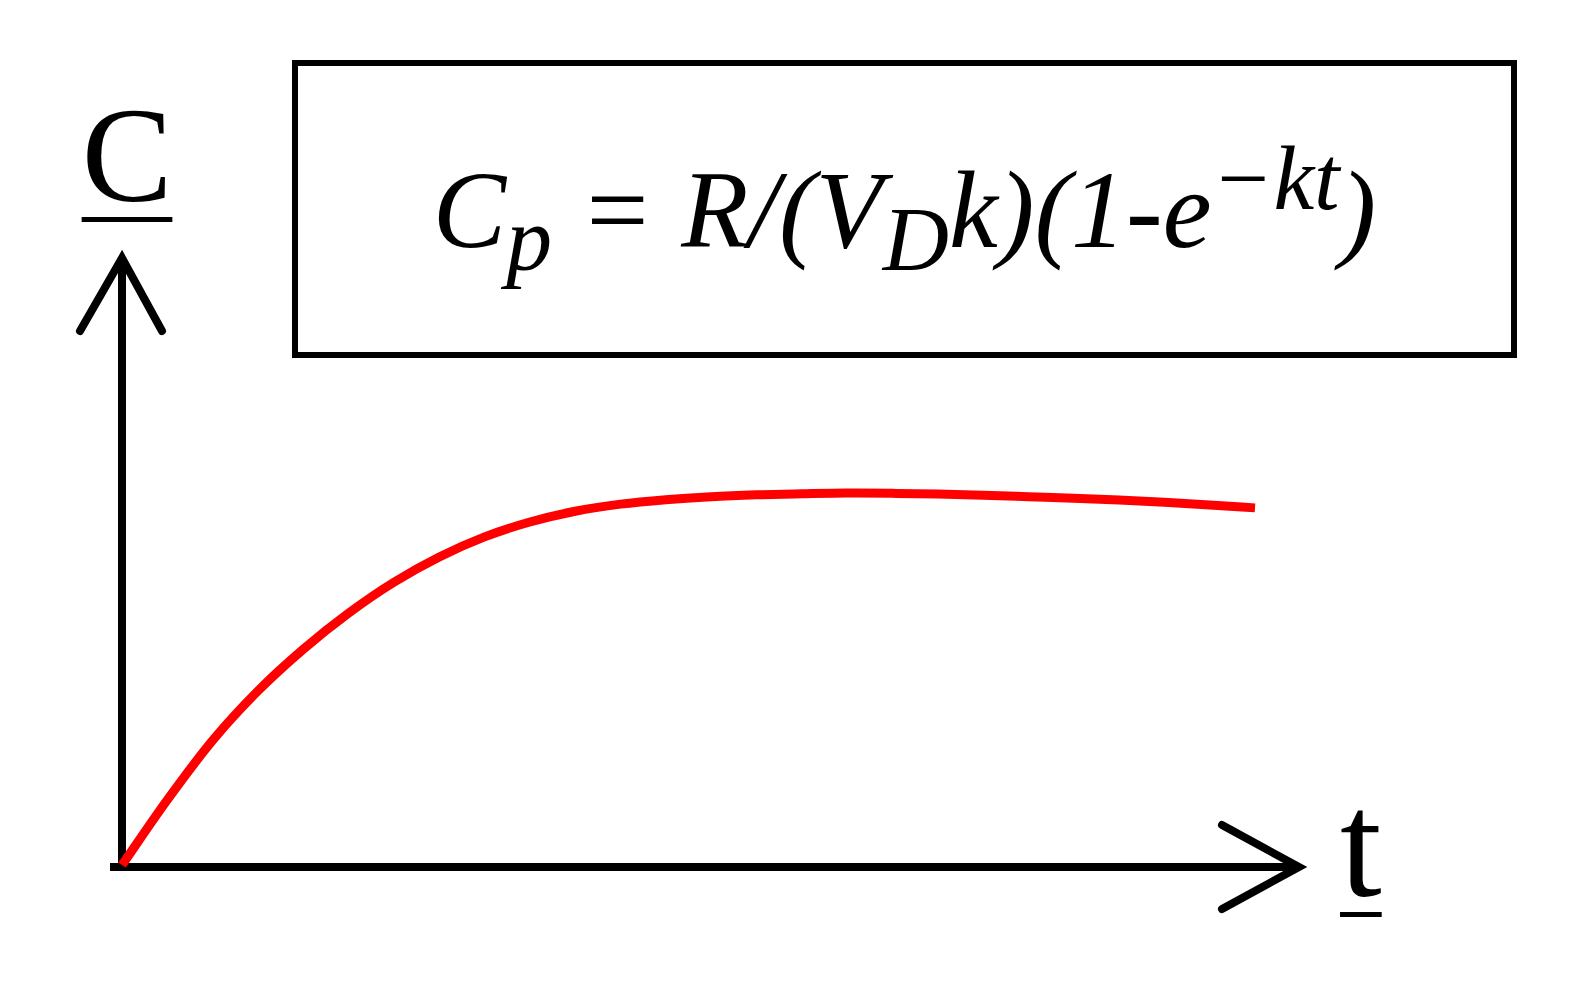 Image resolution: width=1572 pixels, height=1000 pixels. What do you see at coordinates (1361, 845) in the screenshot?
I see `x-axis-title: t` at bounding box center [1361, 845].